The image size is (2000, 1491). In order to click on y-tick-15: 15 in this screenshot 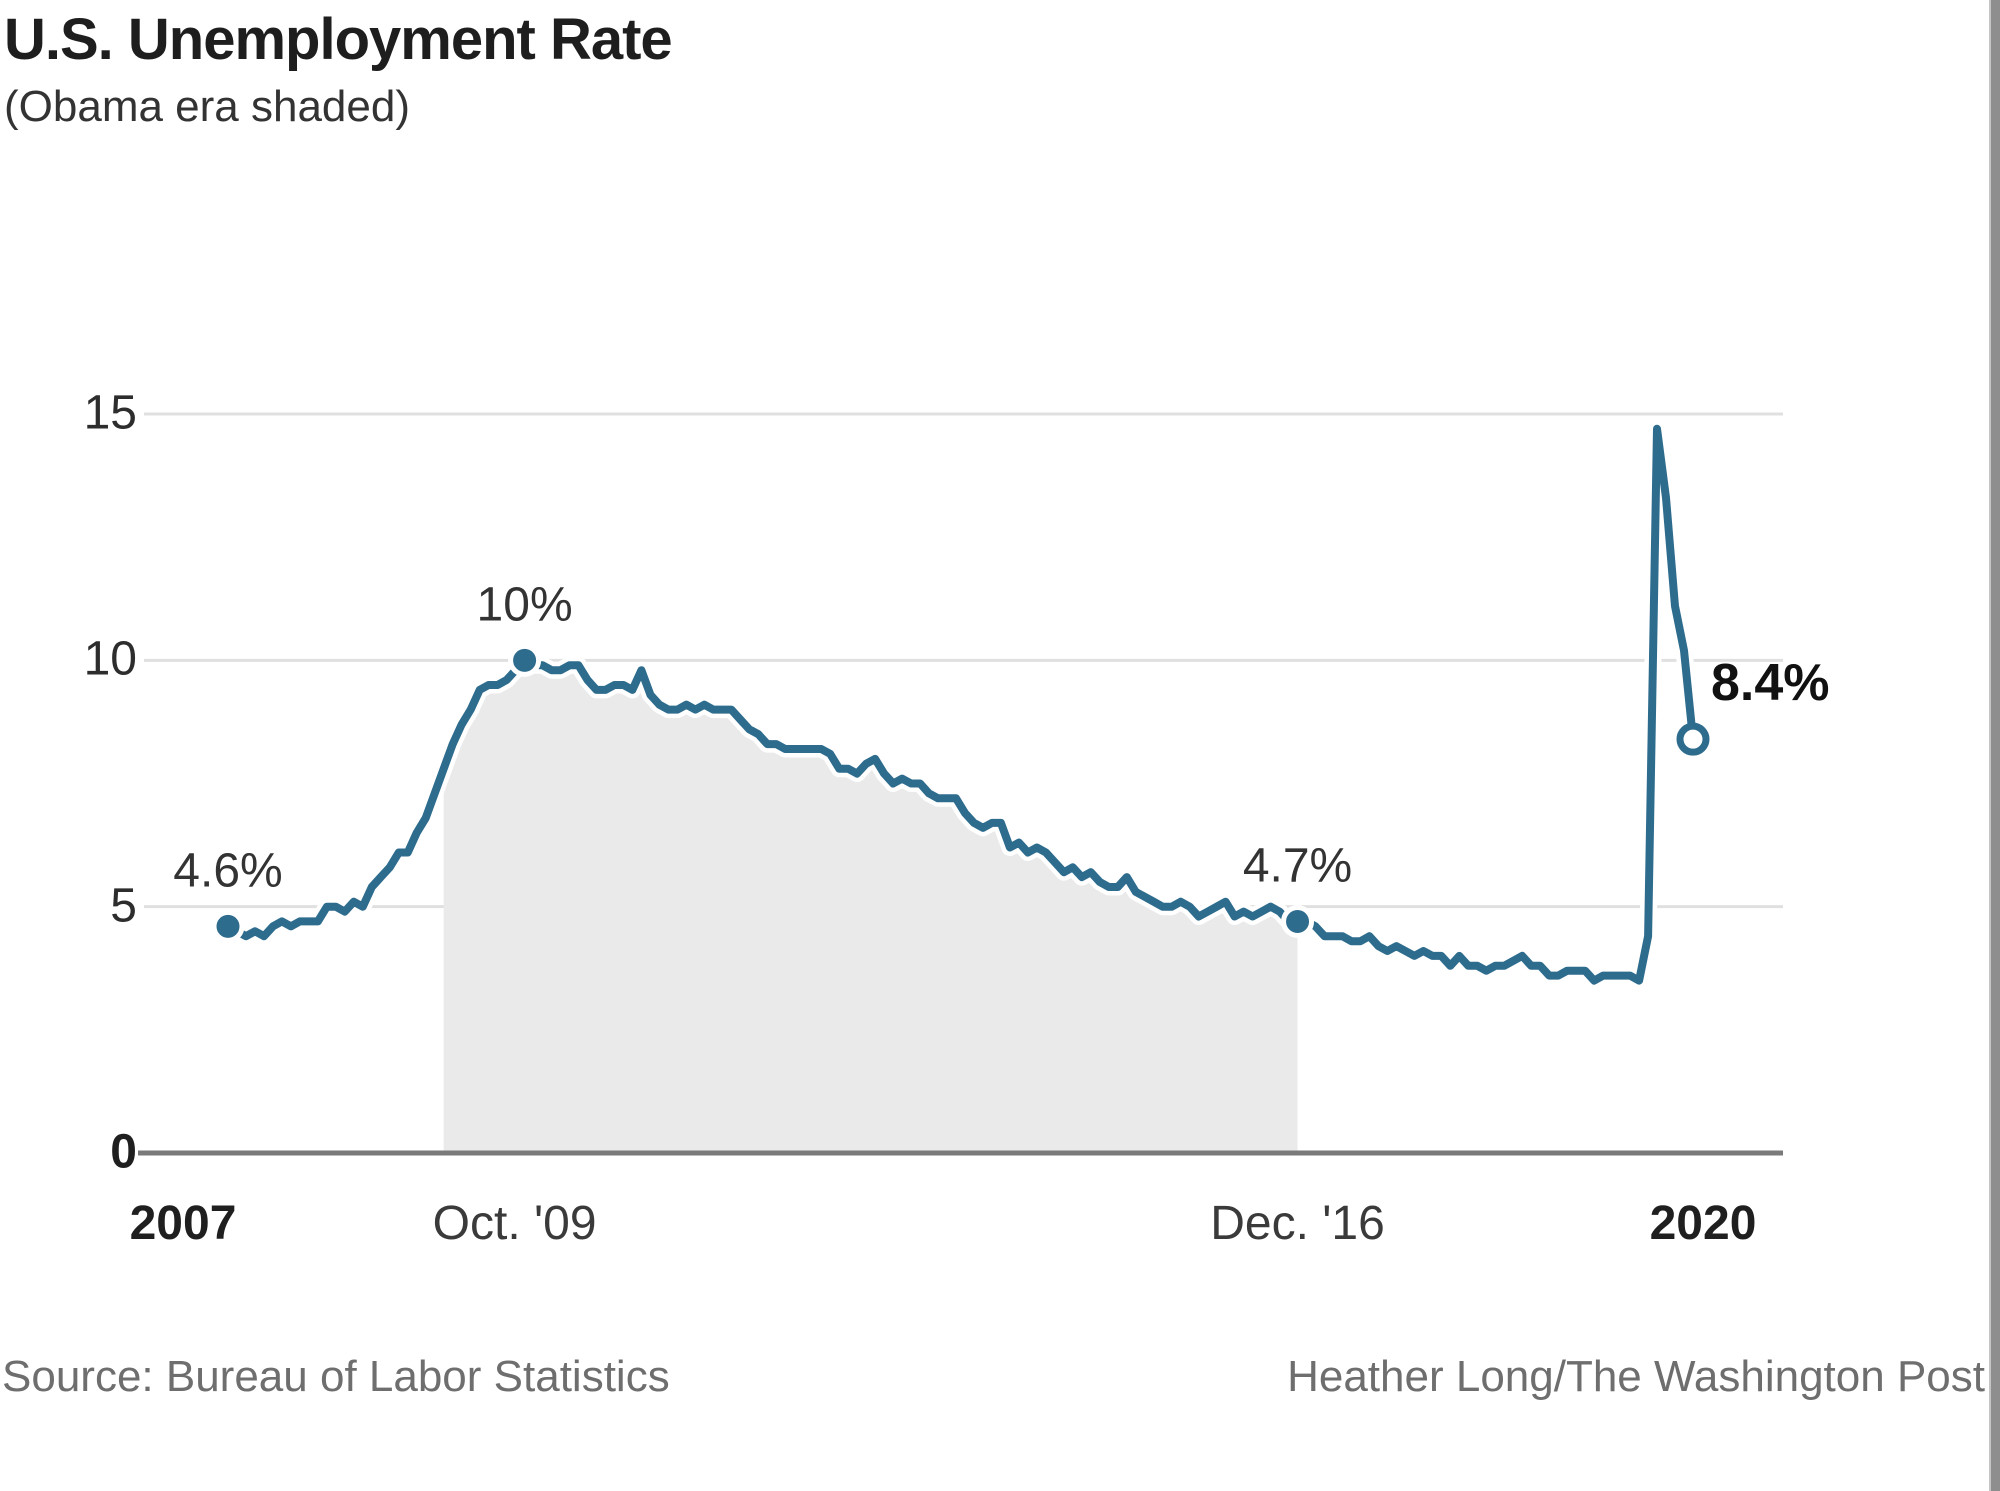, I will do `click(110, 413)`.